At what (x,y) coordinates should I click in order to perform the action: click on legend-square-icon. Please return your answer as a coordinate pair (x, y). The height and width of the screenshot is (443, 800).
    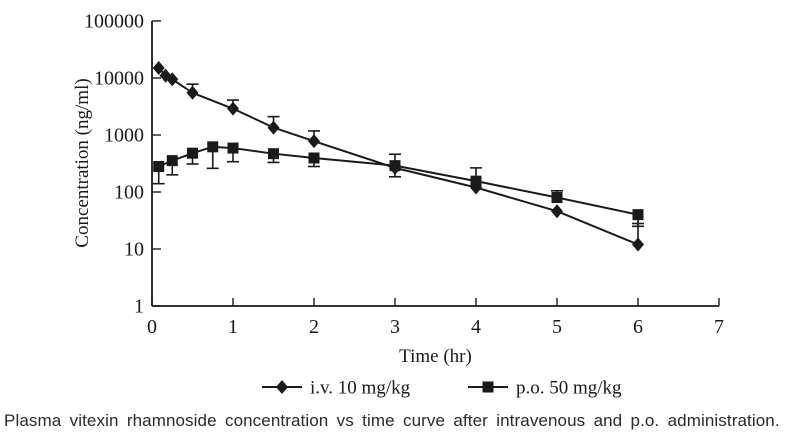
    Looking at the image, I should click on (488, 387).